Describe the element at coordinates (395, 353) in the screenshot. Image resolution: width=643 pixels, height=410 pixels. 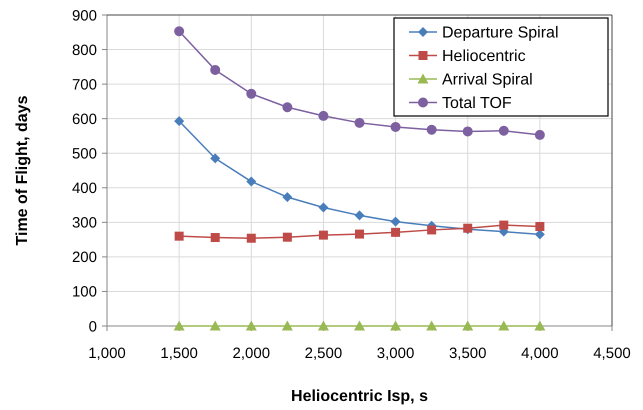
I see `x-tick-label: 3,000` at that location.